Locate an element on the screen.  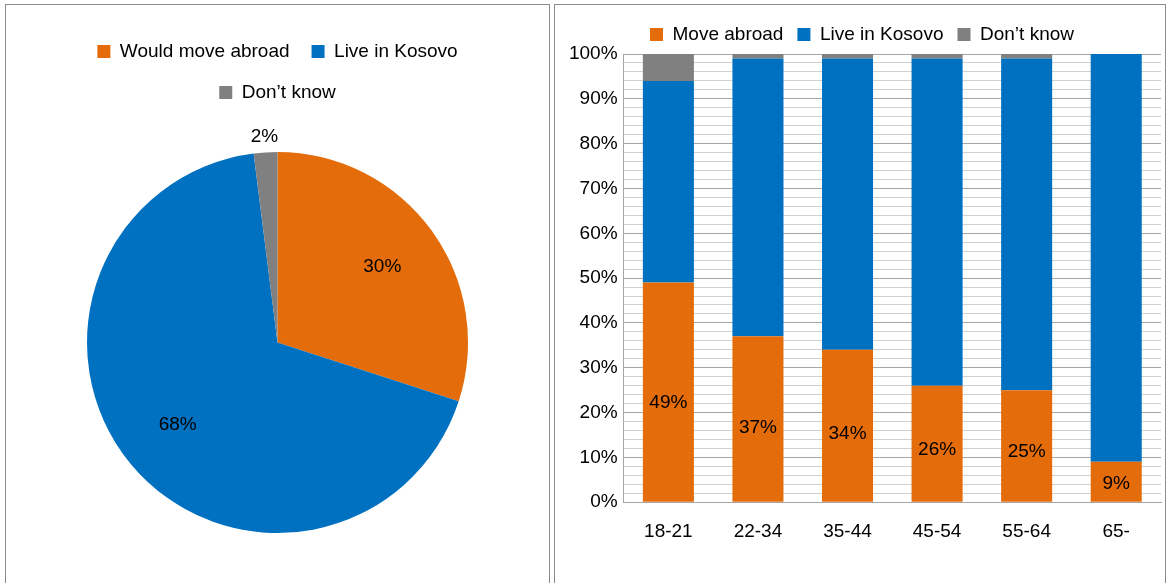
y-tick-label: 50% is located at coordinates (598, 277).